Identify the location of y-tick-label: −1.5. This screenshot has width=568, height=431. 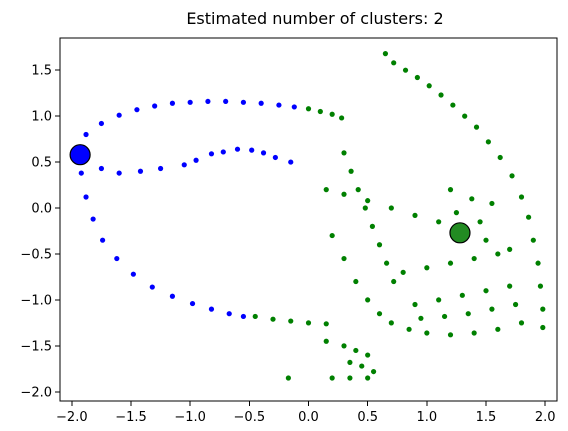
(36, 346).